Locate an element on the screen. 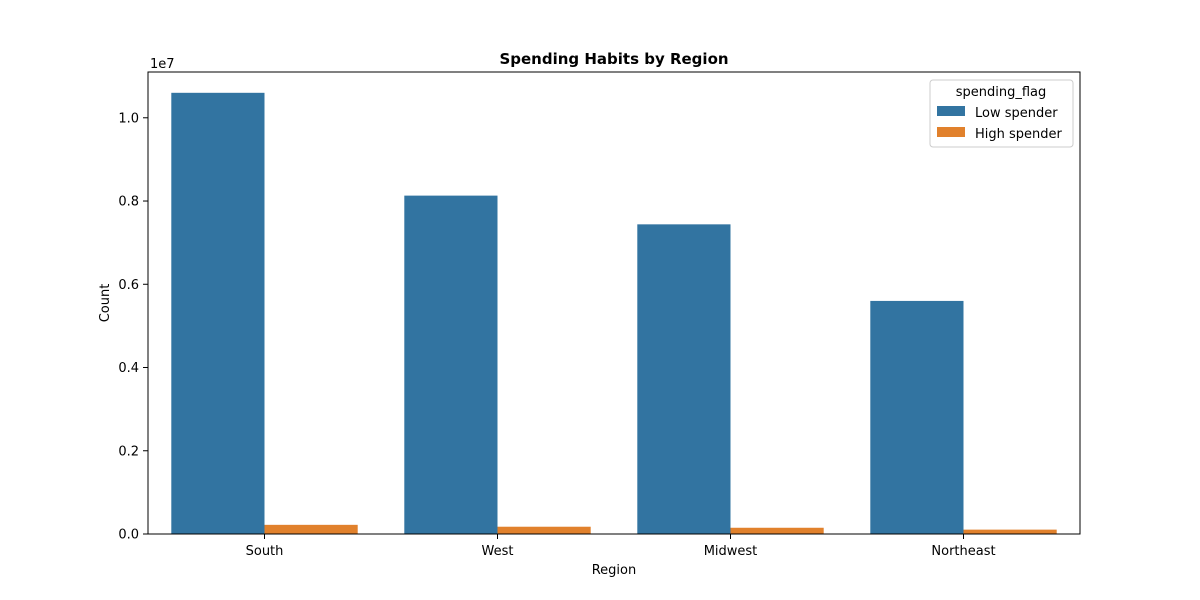 This screenshot has height=600, width=1200. legend-swatch-high-spender is located at coordinates (951, 132).